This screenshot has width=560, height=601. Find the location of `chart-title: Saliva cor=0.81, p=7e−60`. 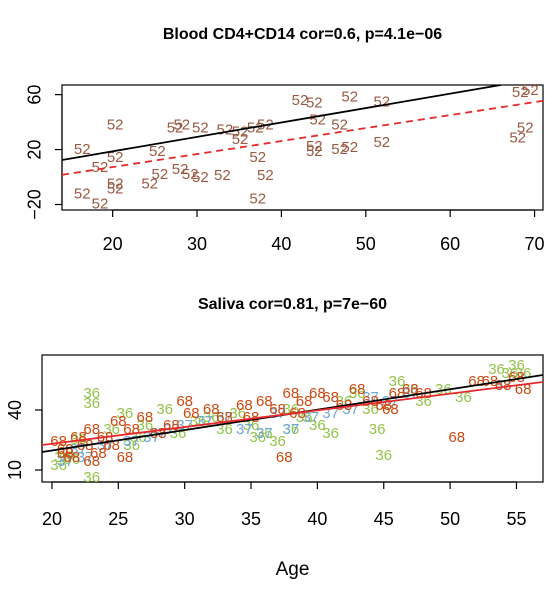

chart-title: Saliva cor=0.81, p=7e−60 is located at coordinates (292, 304).